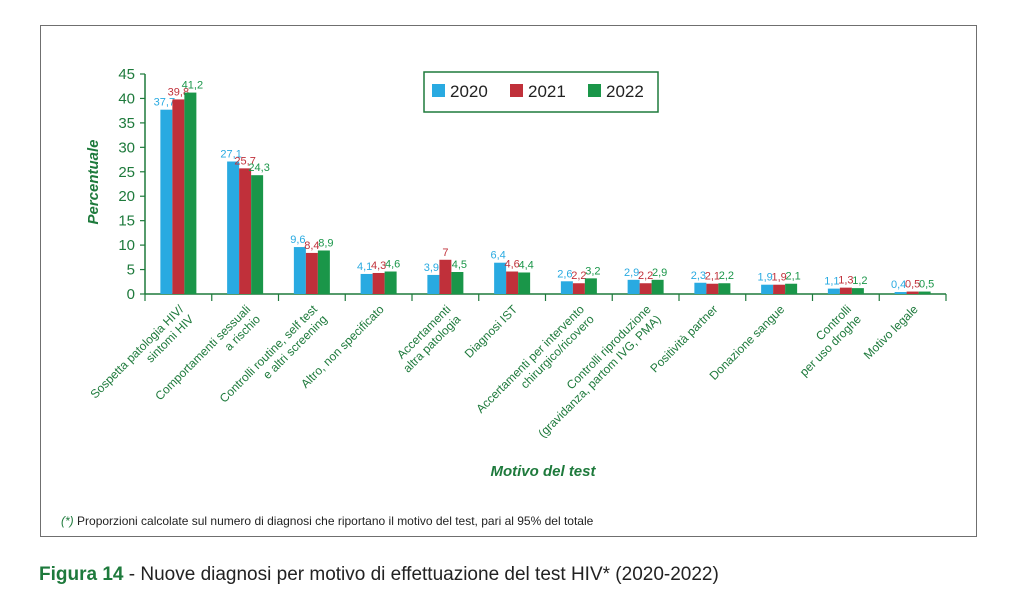  I want to click on data-label-2022: 24,3, so click(258, 168).